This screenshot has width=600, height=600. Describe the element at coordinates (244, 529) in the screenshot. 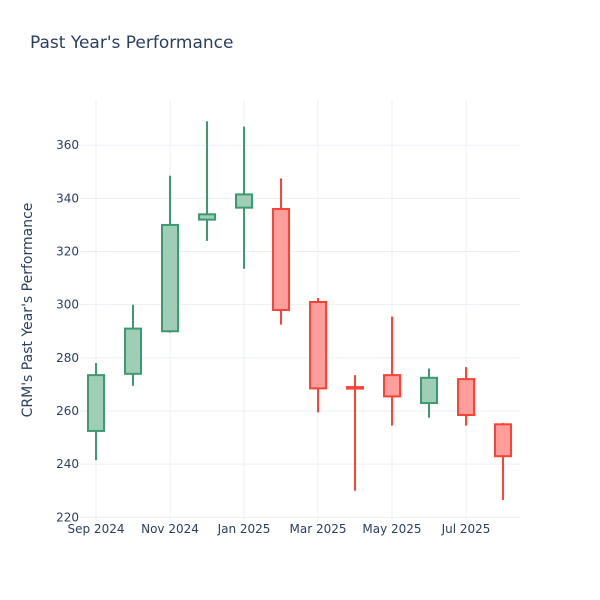

I see `x-tick-label: Jan 2025` at that location.